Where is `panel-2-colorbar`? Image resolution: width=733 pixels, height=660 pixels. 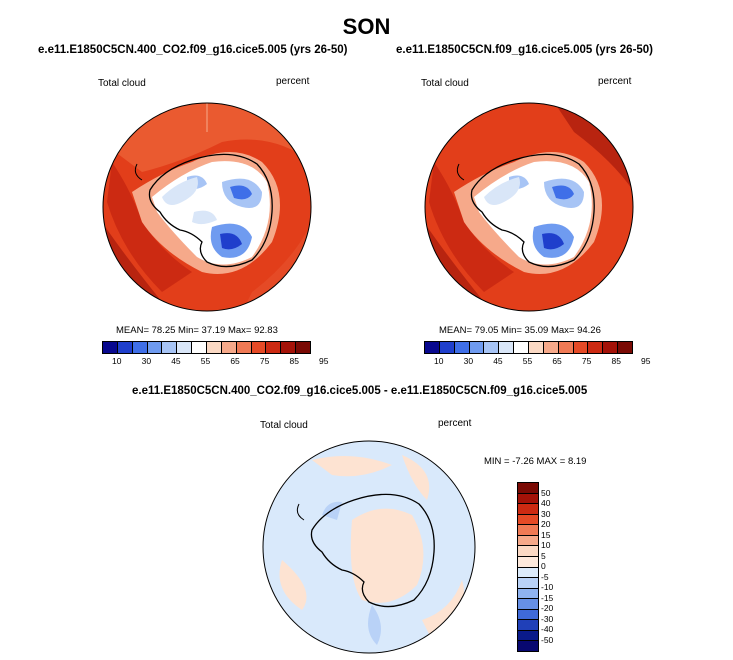
panel-2-colorbar is located at coordinates (528, 347).